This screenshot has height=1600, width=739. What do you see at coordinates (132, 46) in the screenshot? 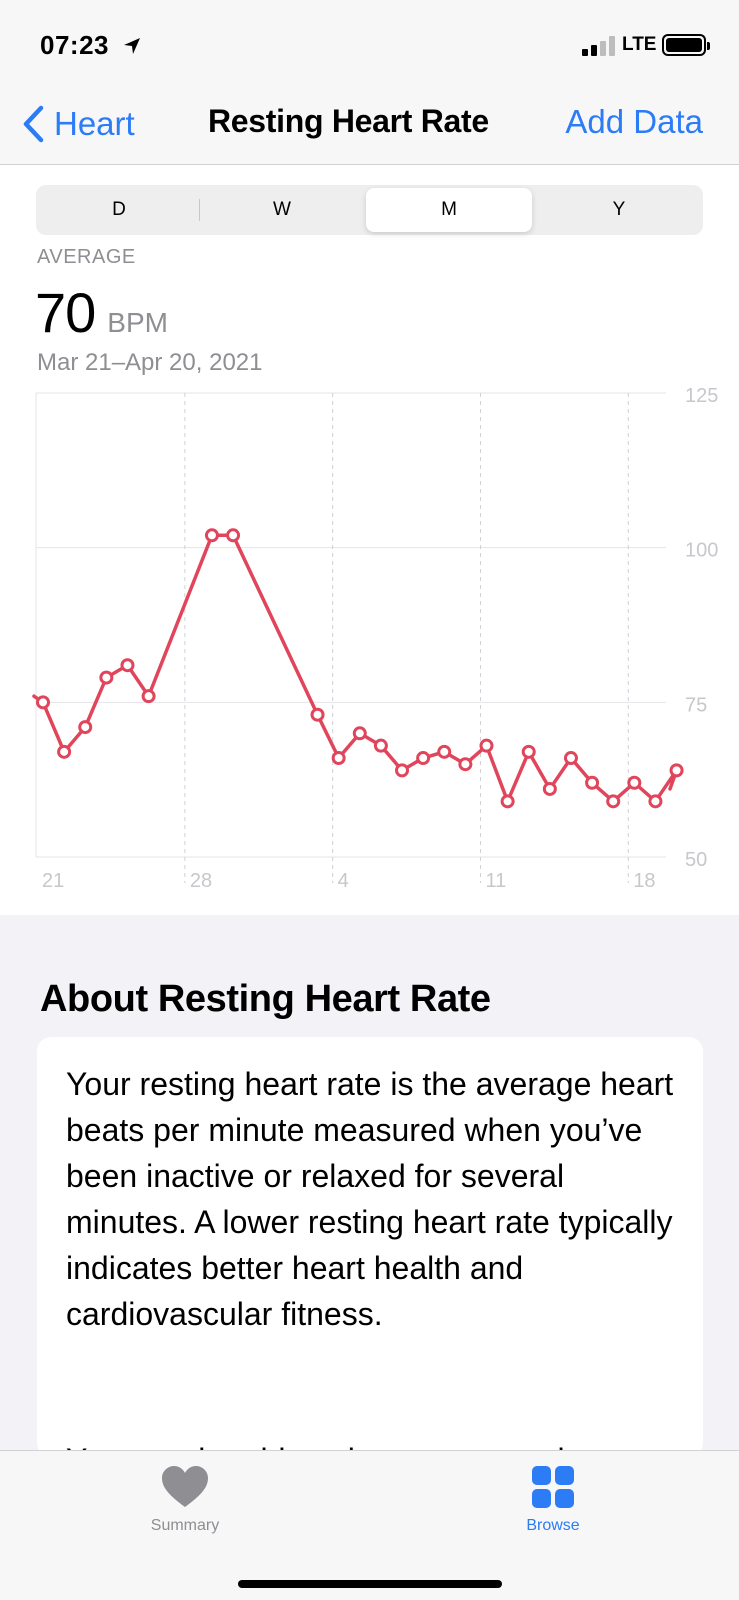
I see `location-arrow-icon` at bounding box center [132, 46].